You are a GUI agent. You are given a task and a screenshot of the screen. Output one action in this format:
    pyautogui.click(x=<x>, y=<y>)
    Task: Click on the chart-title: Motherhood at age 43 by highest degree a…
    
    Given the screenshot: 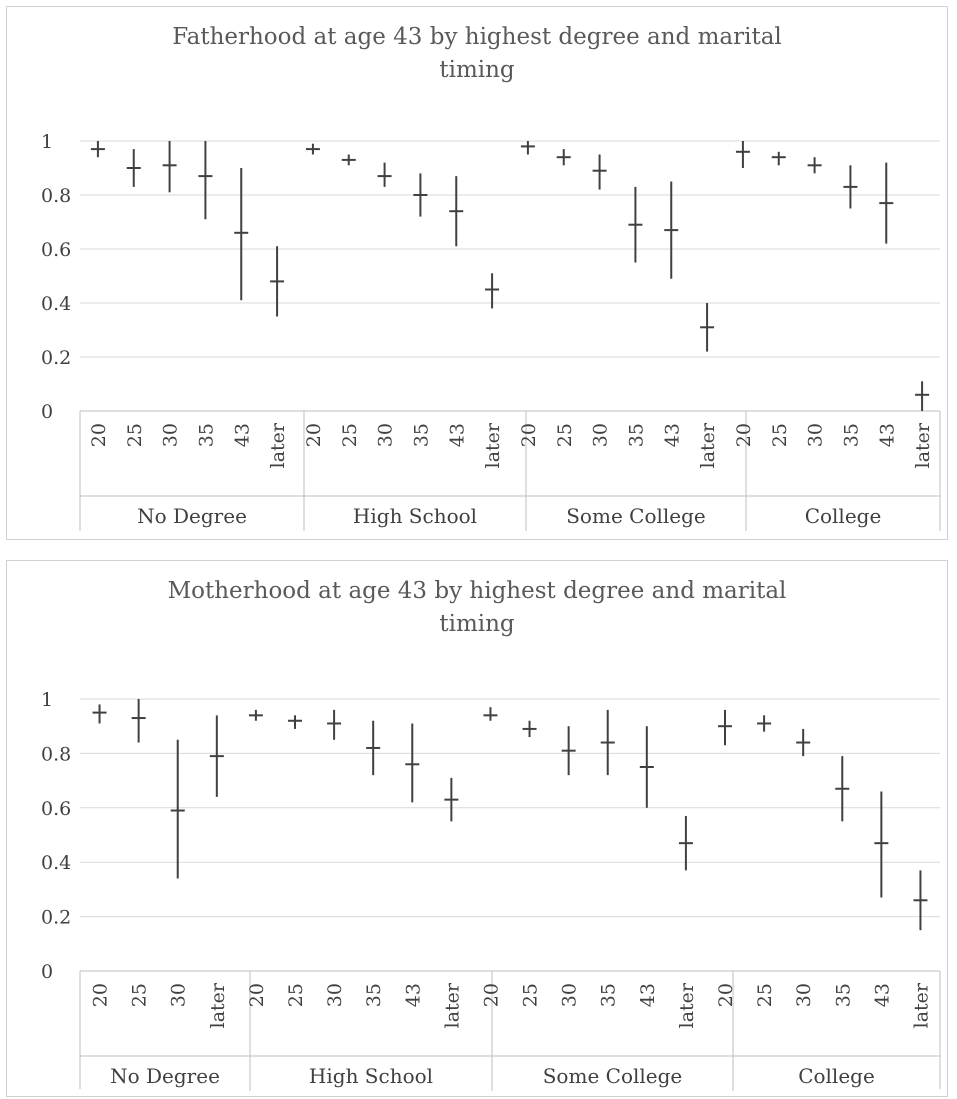 What is the action you would take?
    pyautogui.click(x=477, y=607)
    